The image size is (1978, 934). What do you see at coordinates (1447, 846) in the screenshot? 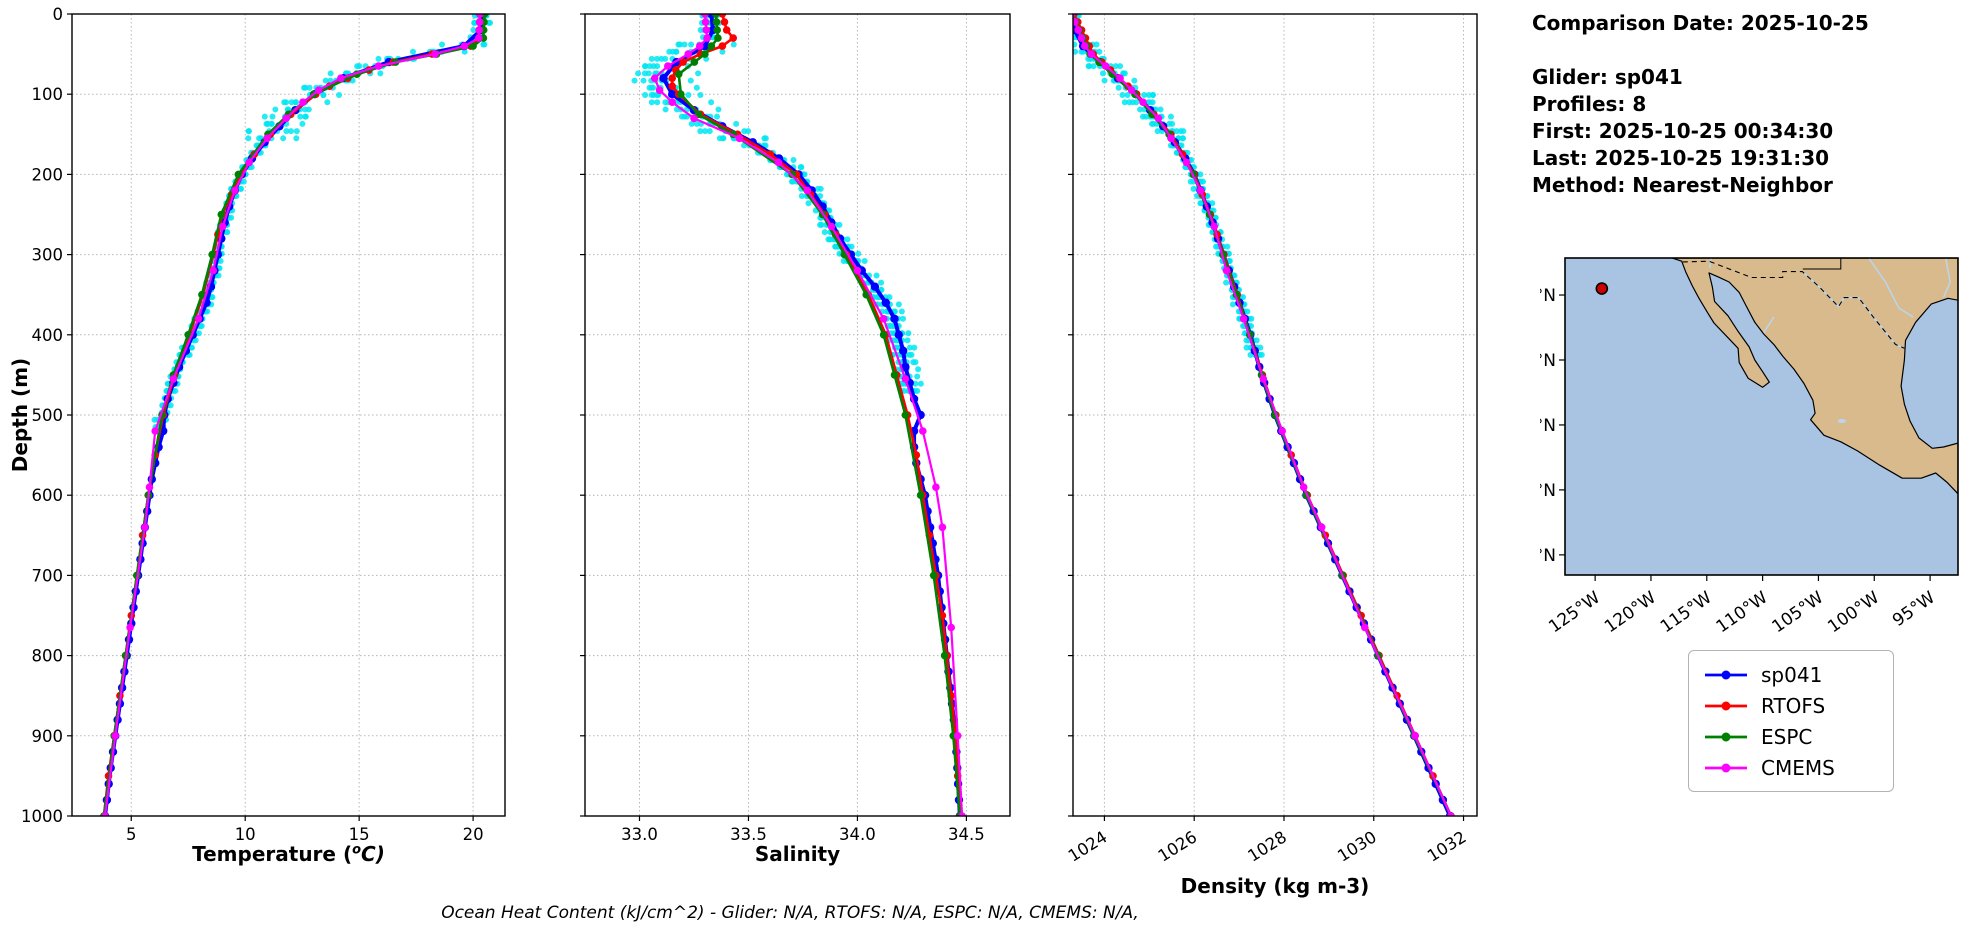
I see `svg-text: 1032` at bounding box center [1447, 846].